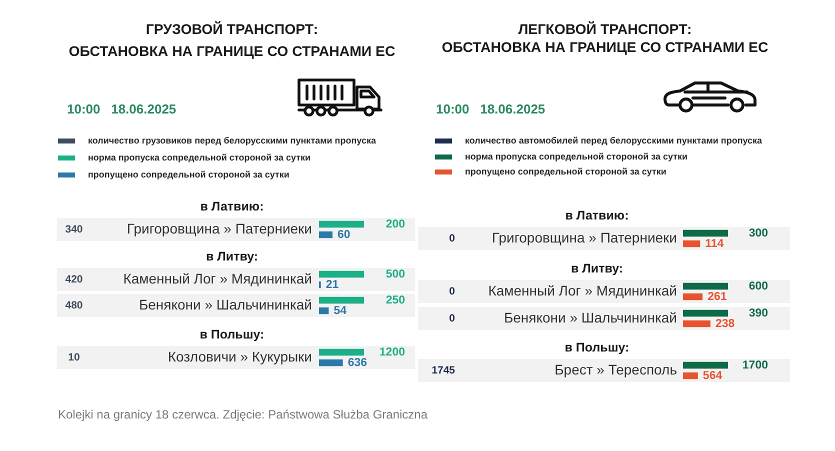  I want to click on text: 1745, so click(444, 370).